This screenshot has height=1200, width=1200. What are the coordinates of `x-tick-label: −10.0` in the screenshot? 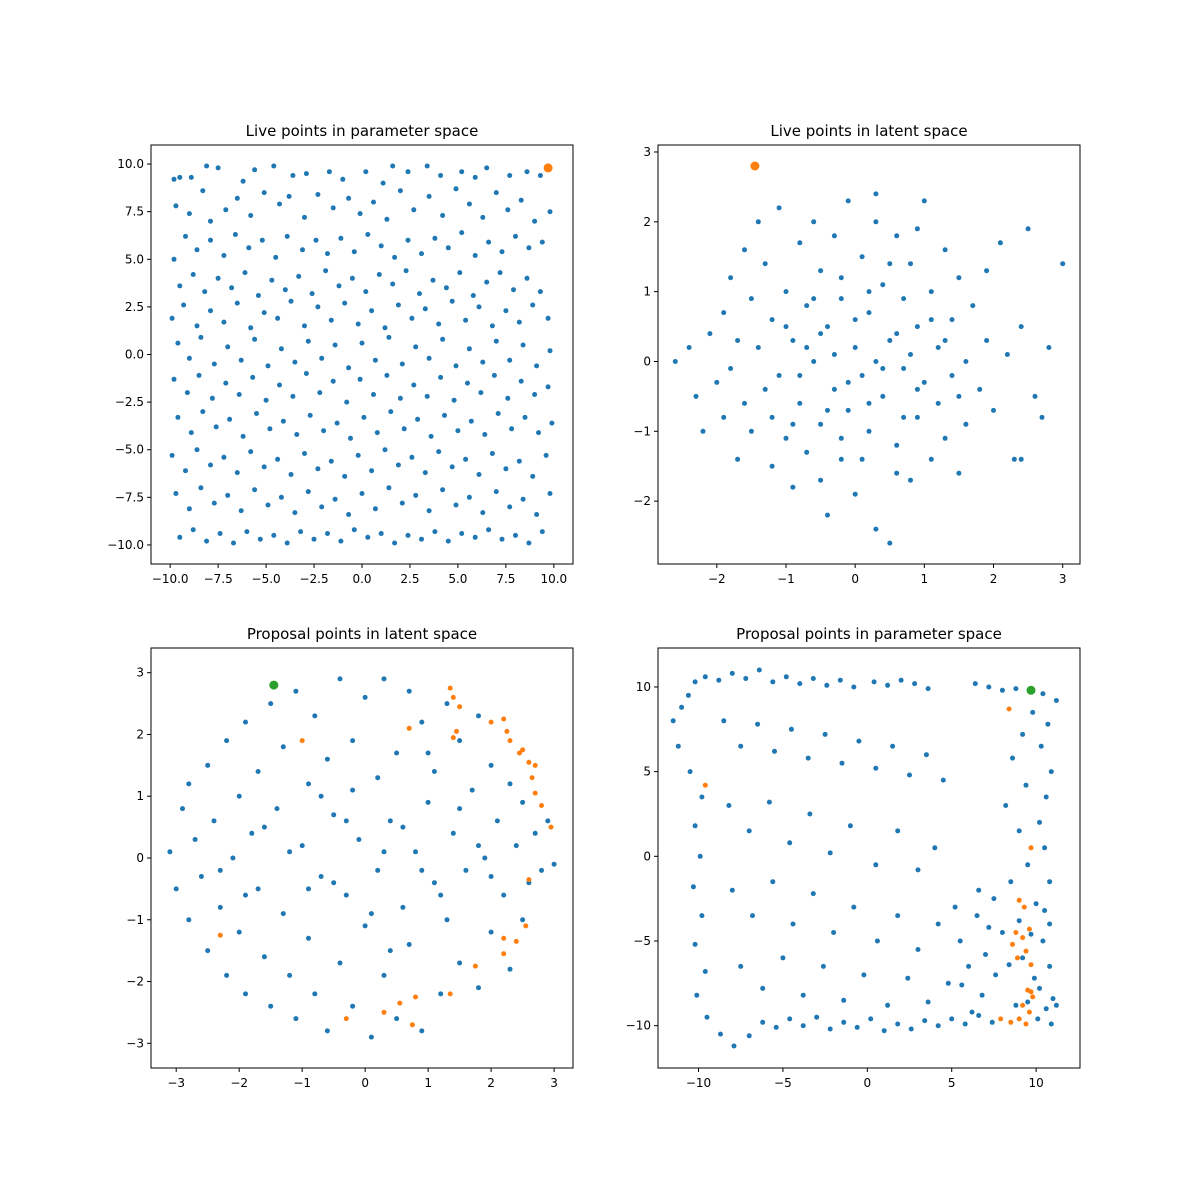 It's located at (170, 579).